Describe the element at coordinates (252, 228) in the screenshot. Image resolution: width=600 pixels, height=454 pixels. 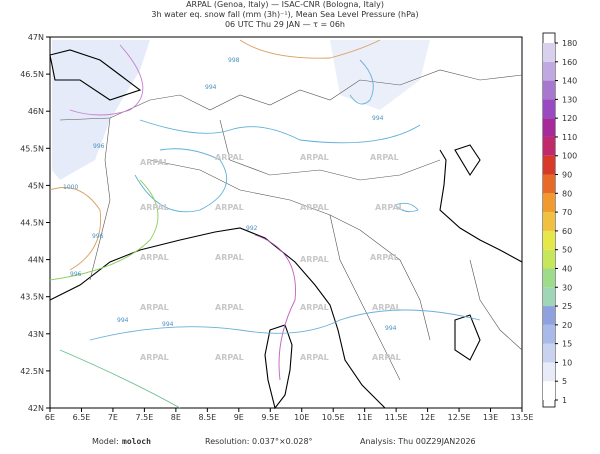
I see `contour-label: 992` at that location.